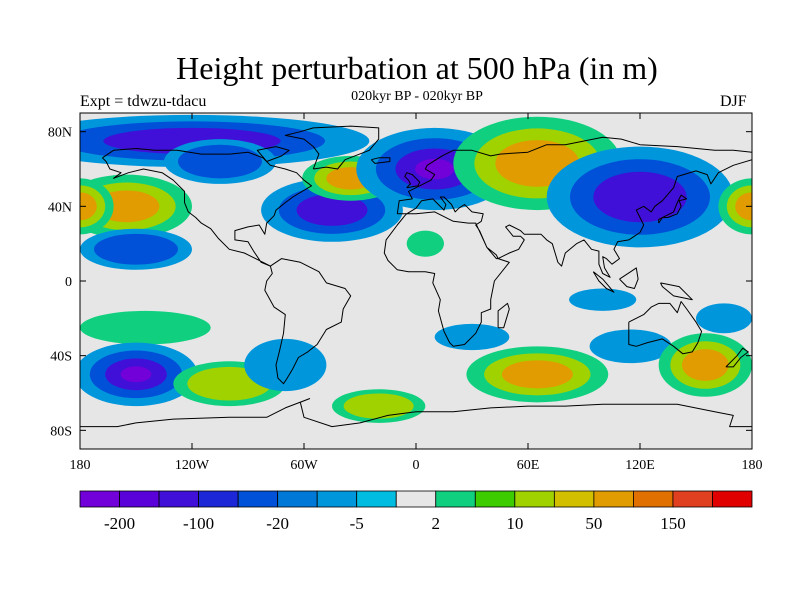 Image resolution: width=800 pixels, height=600 pixels. I want to click on north-pacific-south-lobe-negative, so click(136, 249).